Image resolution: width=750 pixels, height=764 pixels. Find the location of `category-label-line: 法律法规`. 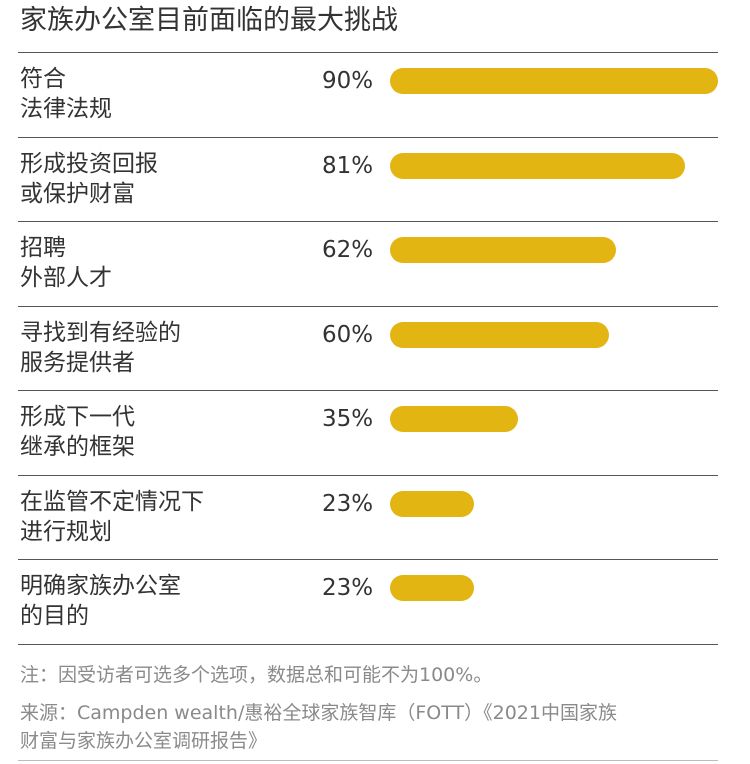

category-label-line: 法律法规 is located at coordinates (66, 109).